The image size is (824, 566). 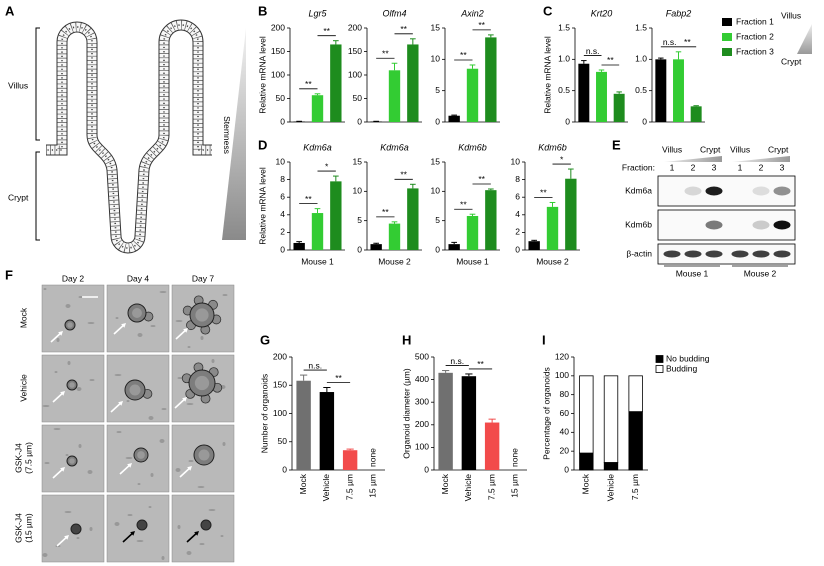 What do you see at coordinates (227, 135) in the screenshot?
I see `gradient-label: Stemness` at bounding box center [227, 135].